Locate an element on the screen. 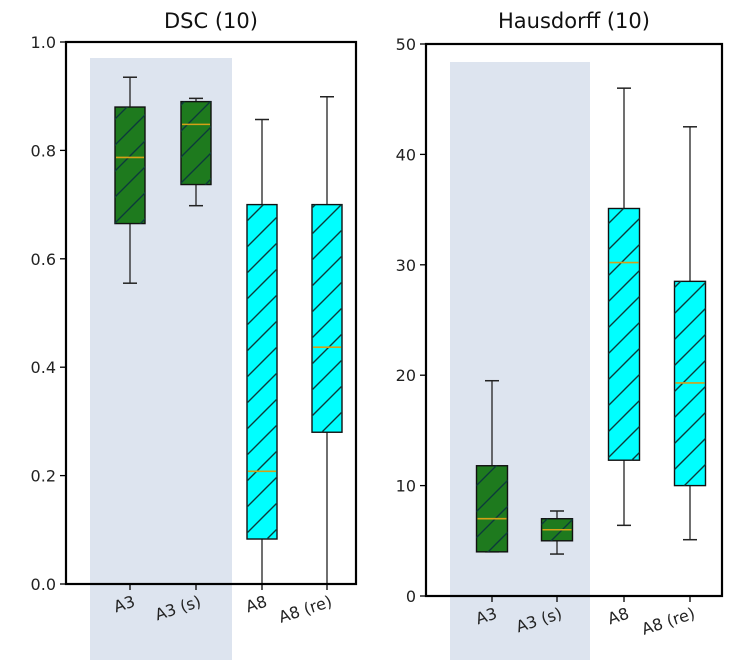 This screenshot has width=731, height=662. y-tick-label: 0.4 is located at coordinates (43, 367).